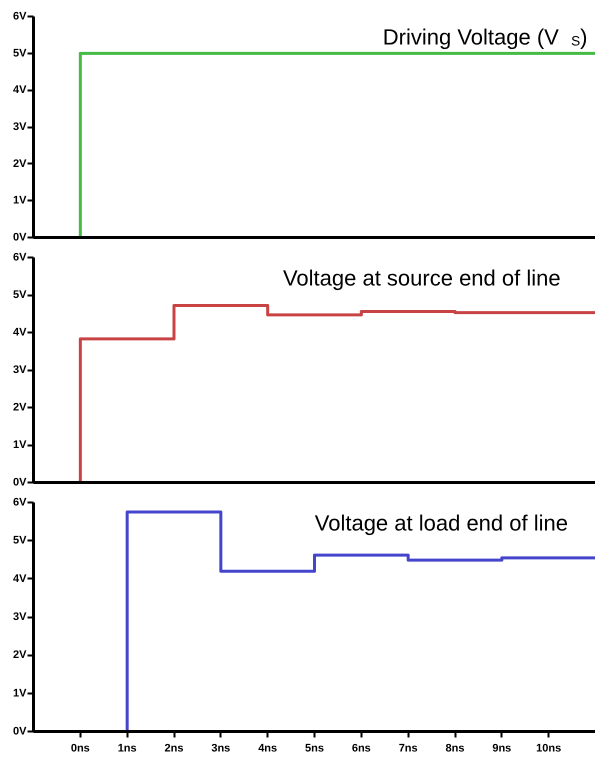 This screenshot has height=760, width=595. Describe the element at coordinates (268, 748) in the screenshot. I see `x-tick-label: 4ns` at that location.